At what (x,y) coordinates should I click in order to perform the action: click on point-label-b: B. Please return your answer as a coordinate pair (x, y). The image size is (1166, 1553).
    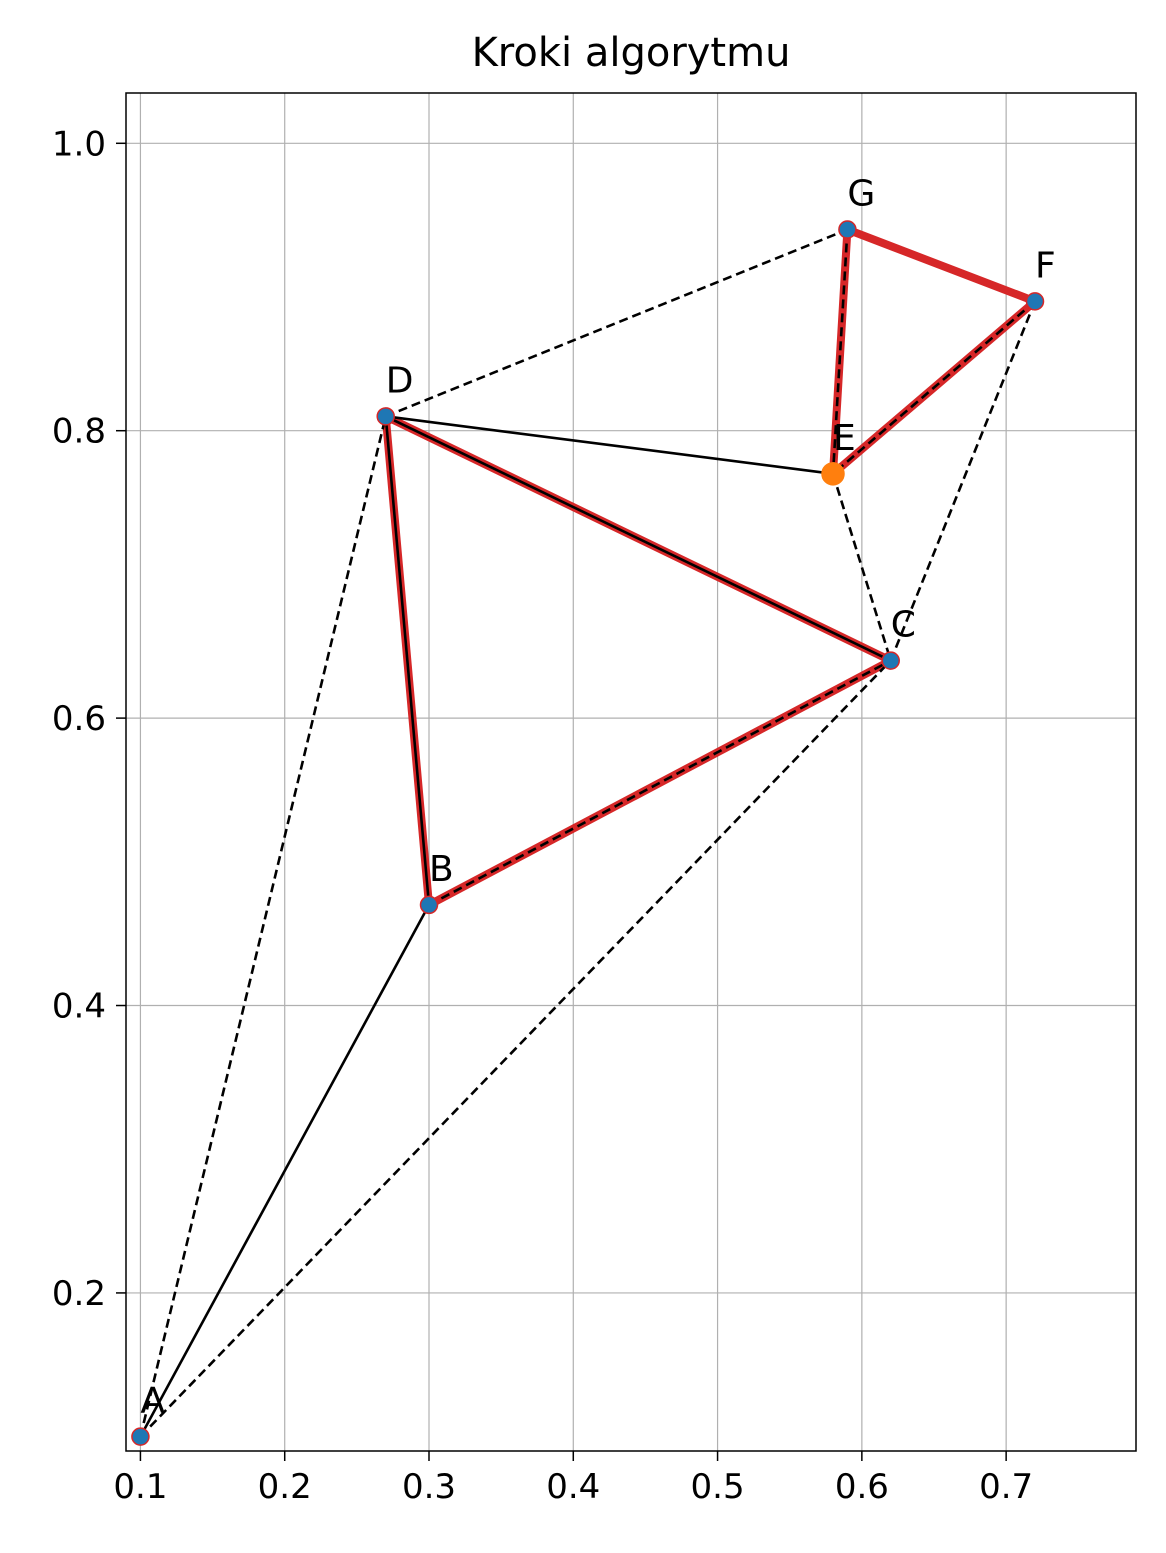
    Looking at the image, I should click on (441, 869).